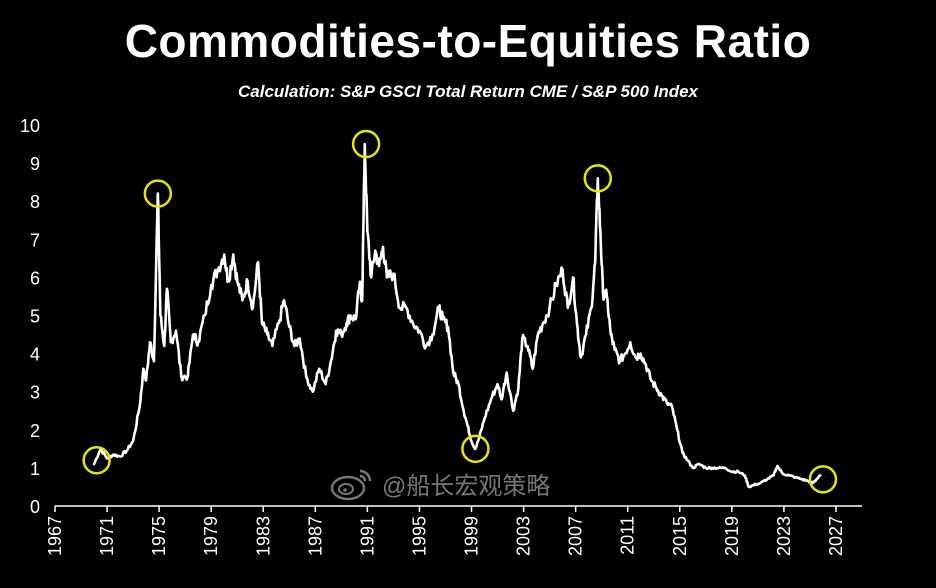 Image resolution: width=936 pixels, height=588 pixels. Describe the element at coordinates (419, 536) in the screenshot. I see `x-tick-label: 1995` at that location.